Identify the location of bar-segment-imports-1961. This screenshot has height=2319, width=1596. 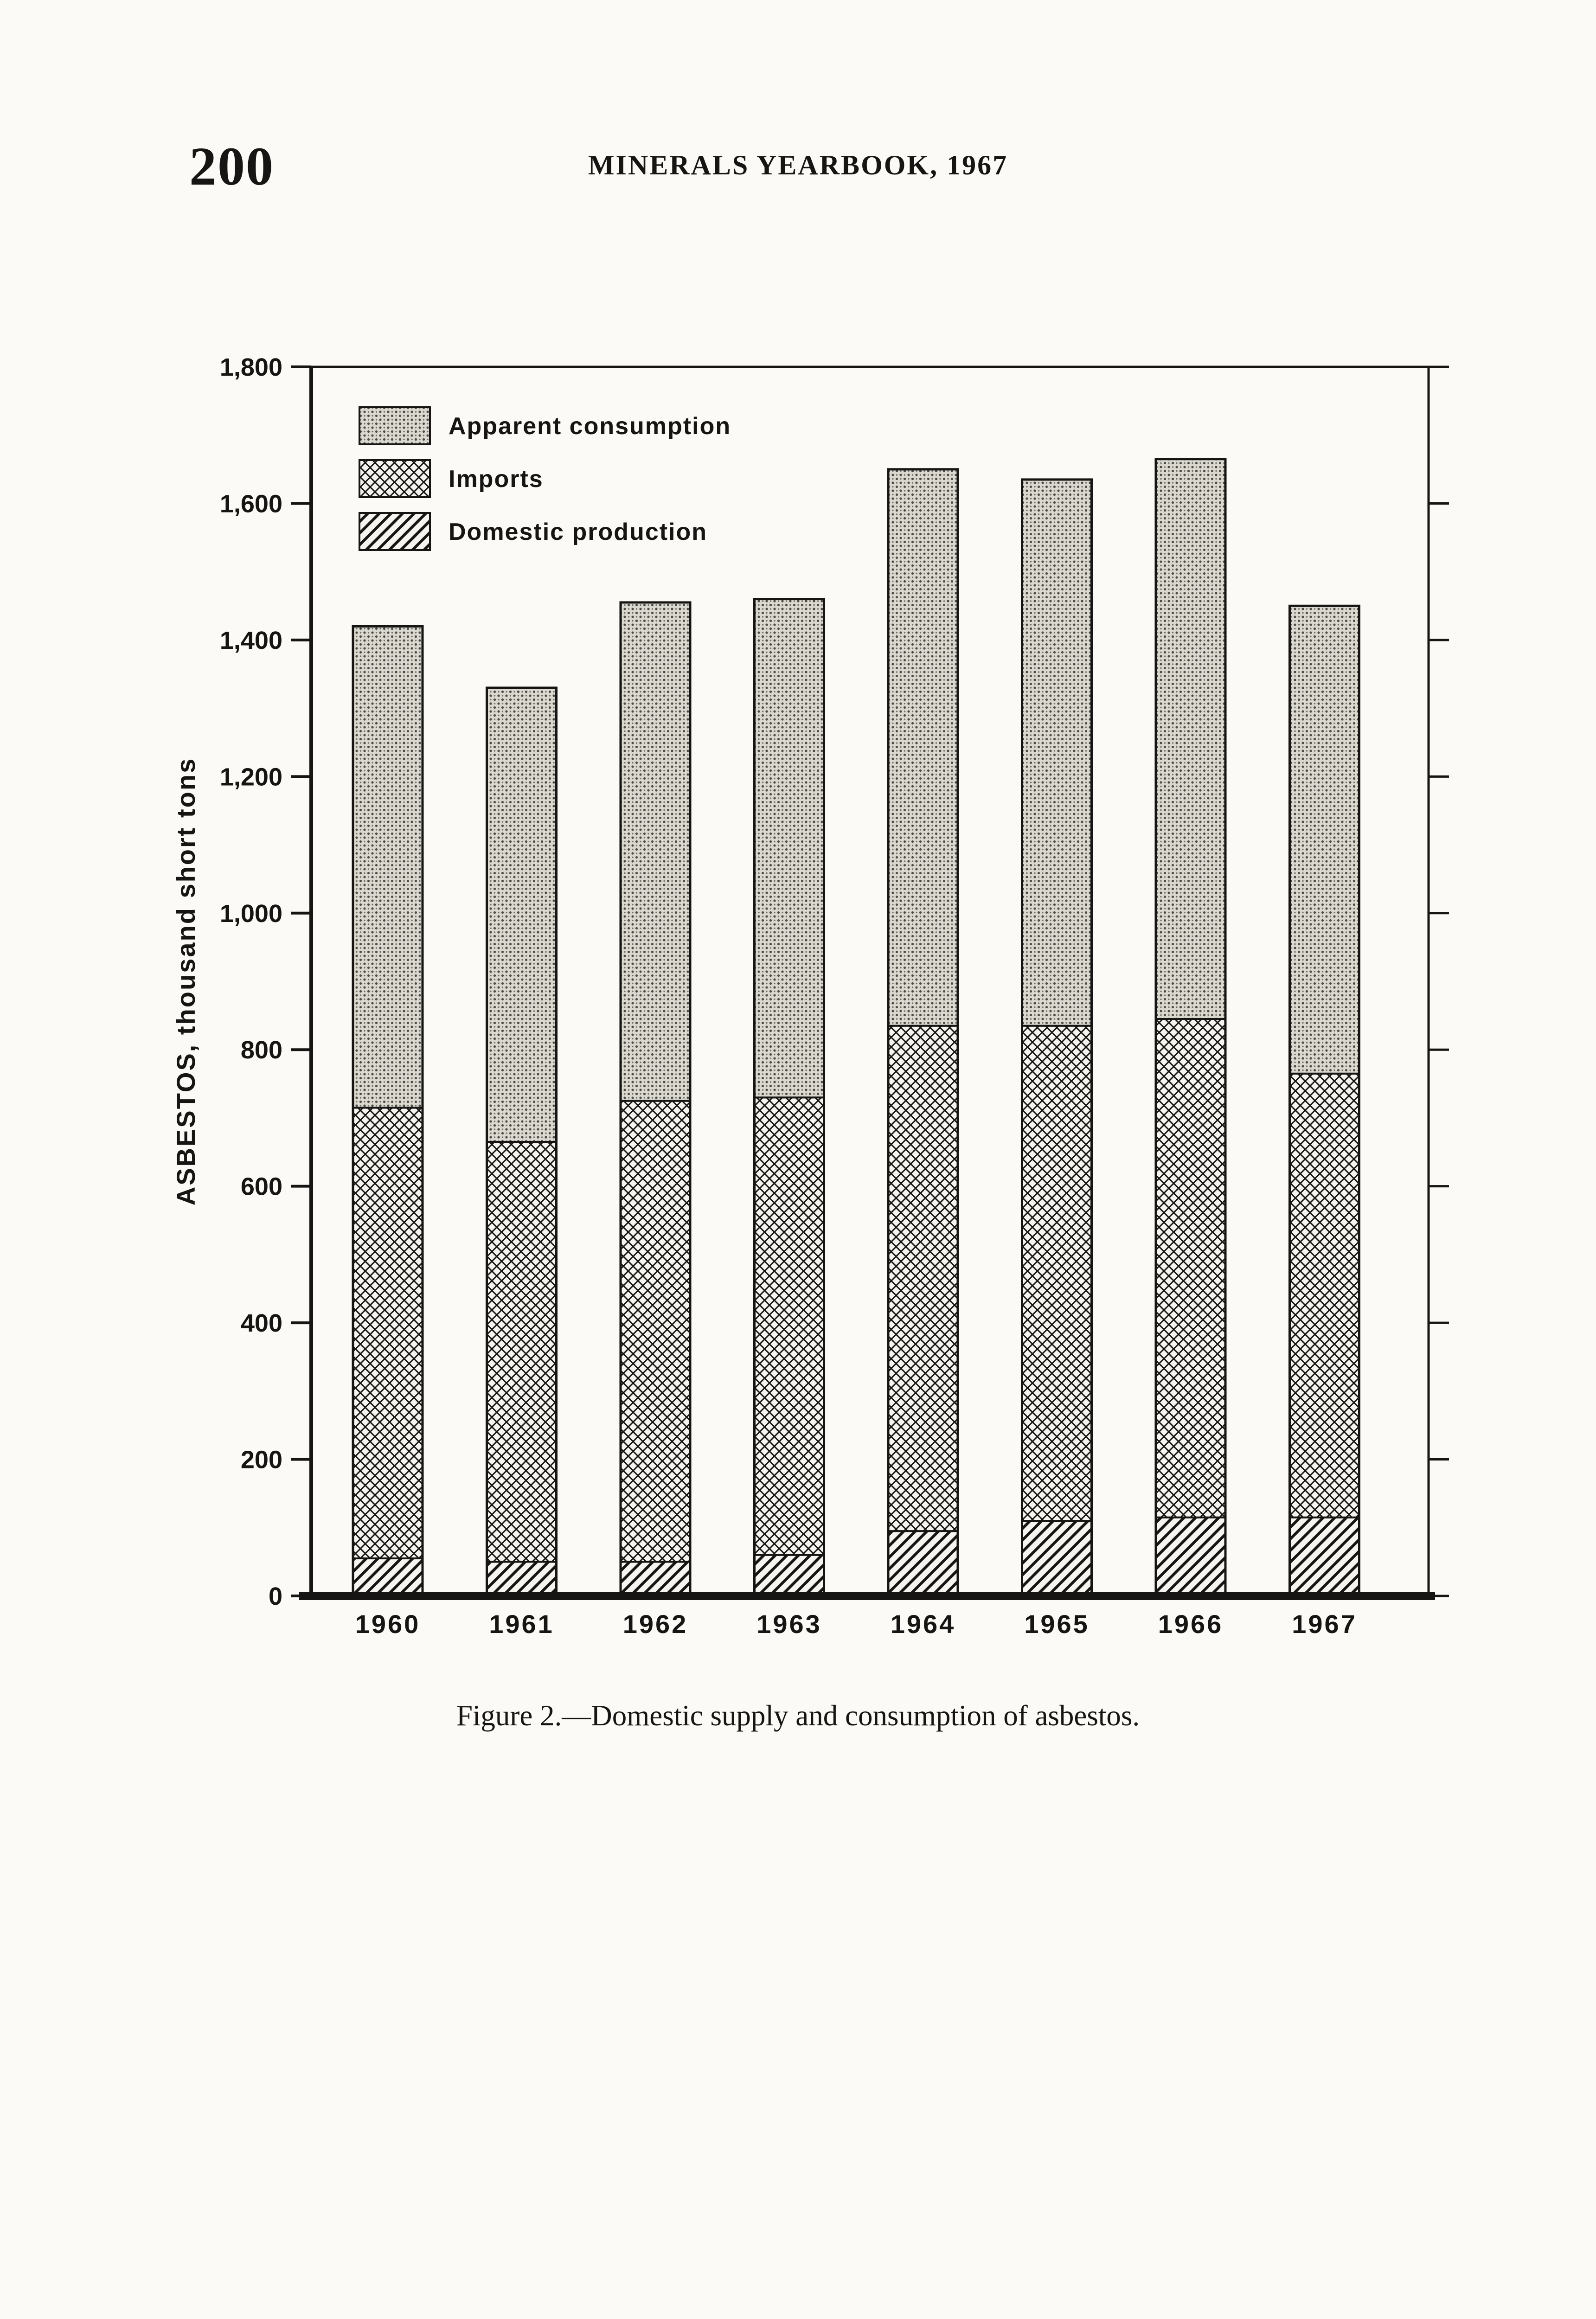
(522, 1351).